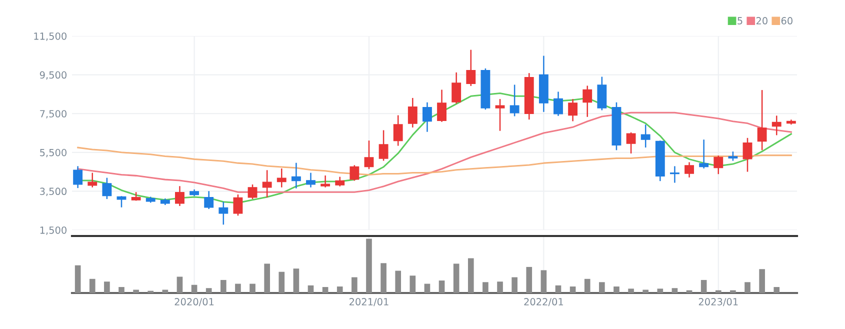 The image size is (845, 329). What do you see at coordinates (762, 20) in the screenshot?
I see `legend-label: 20` at bounding box center [762, 20].